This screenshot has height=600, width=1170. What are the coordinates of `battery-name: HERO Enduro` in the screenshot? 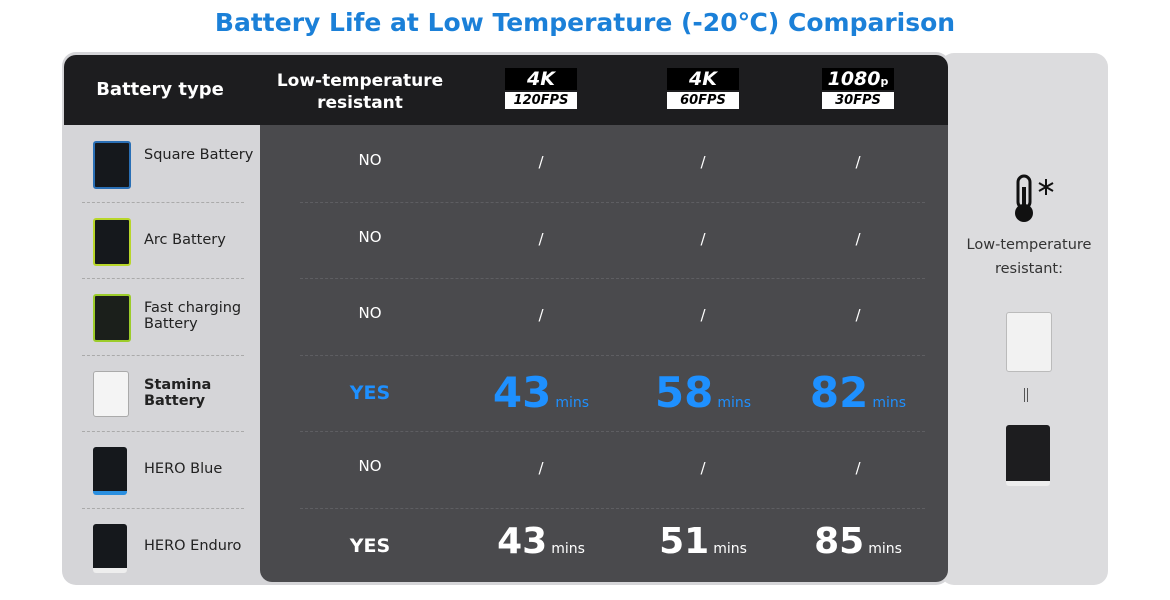 It's located at (193, 545).